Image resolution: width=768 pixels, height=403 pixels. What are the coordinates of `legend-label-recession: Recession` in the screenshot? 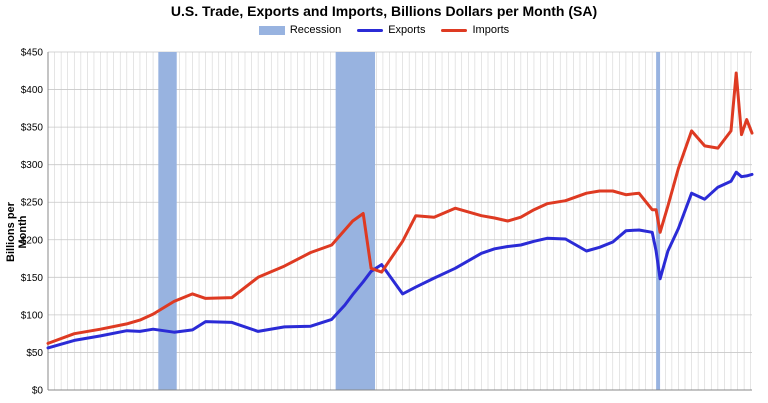 It's located at (315, 30).